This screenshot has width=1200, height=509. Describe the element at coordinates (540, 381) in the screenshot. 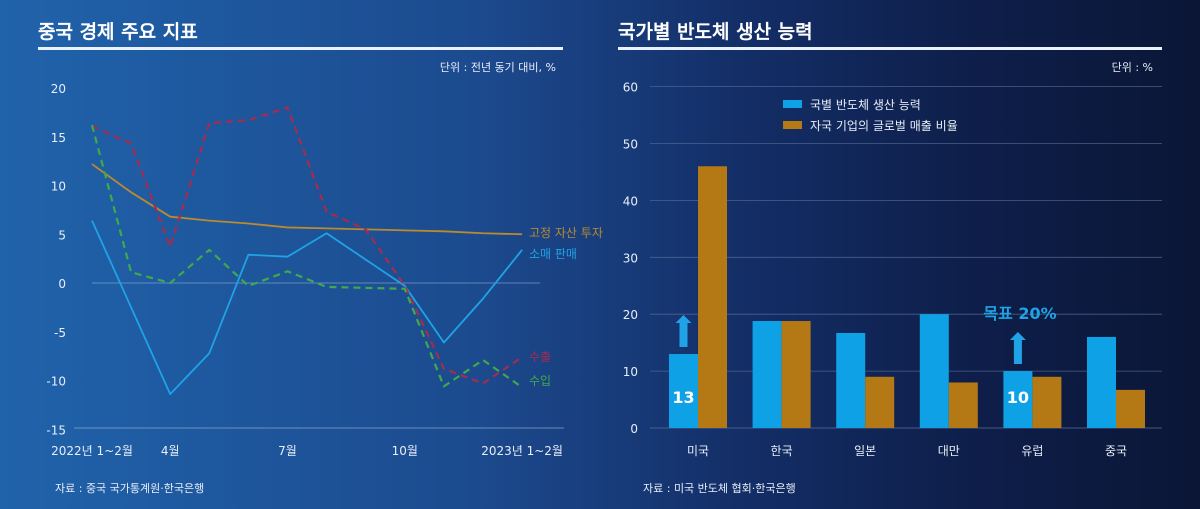

I see `left-series-label: 수입` at that location.